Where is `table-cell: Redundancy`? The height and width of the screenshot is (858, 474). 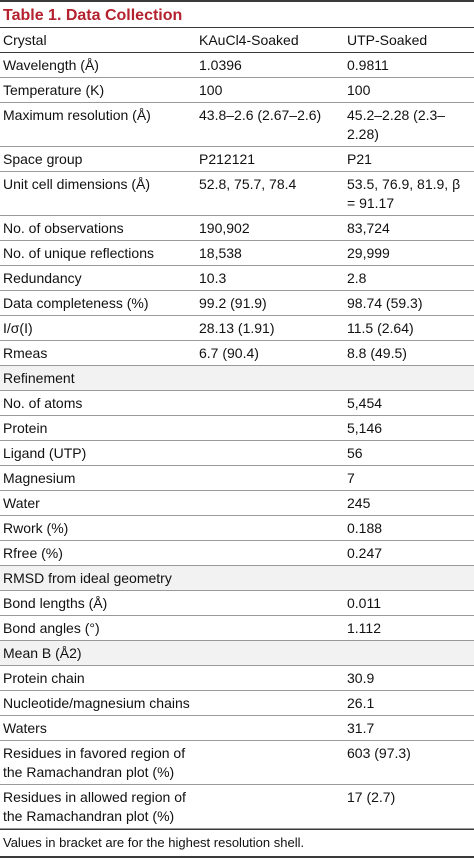 table-cell: Redundancy is located at coordinates (98, 278).